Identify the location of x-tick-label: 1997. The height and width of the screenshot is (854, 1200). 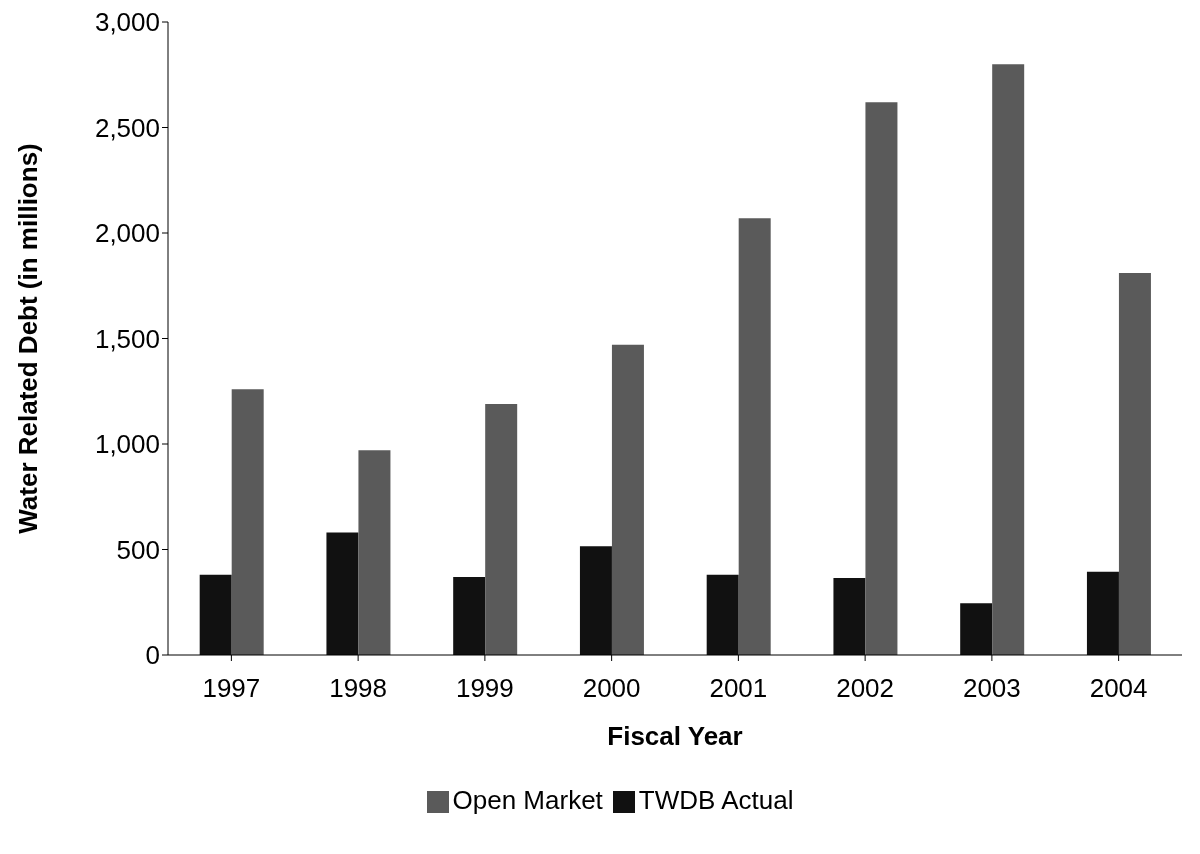
(231, 688).